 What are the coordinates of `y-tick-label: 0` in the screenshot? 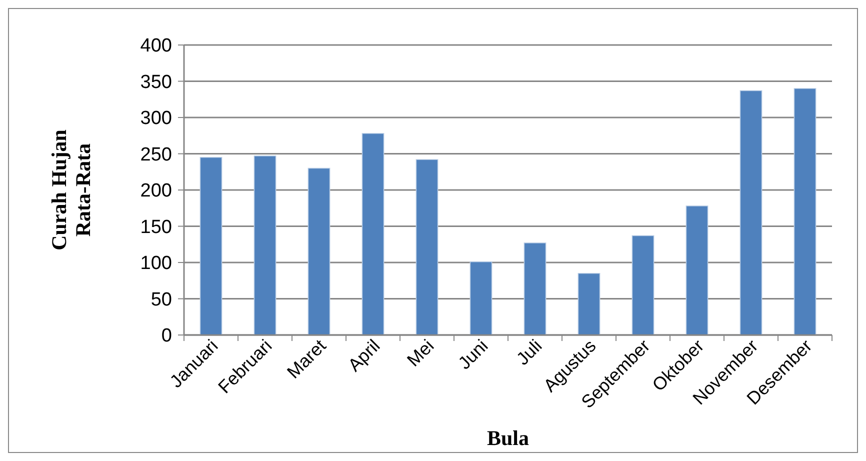 It's located at (166, 336).